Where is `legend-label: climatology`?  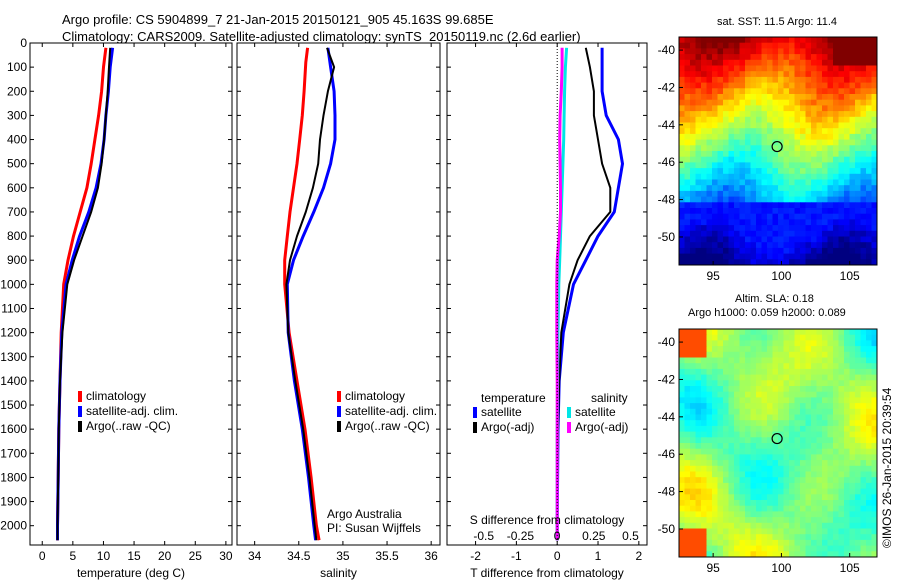 legend-label: climatology is located at coordinates (116, 396).